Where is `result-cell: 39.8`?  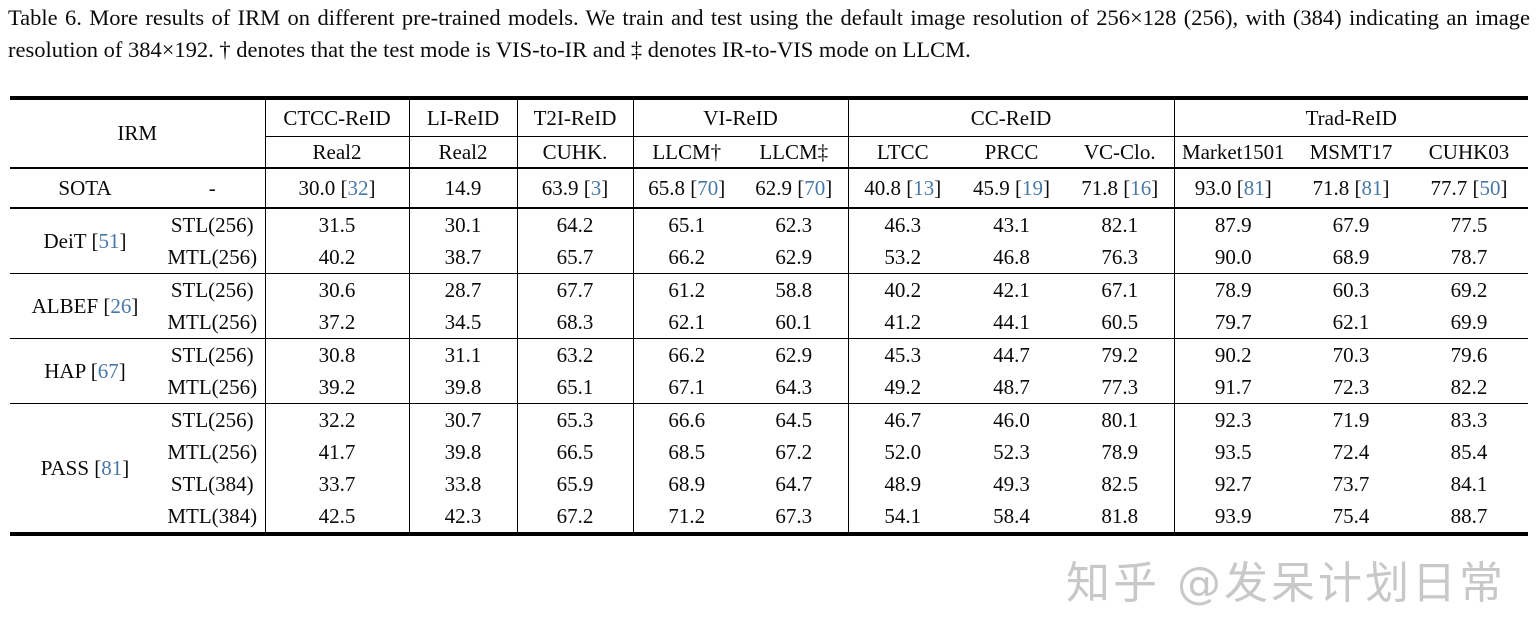
result-cell: 39.8 is located at coordinates (463, 387).